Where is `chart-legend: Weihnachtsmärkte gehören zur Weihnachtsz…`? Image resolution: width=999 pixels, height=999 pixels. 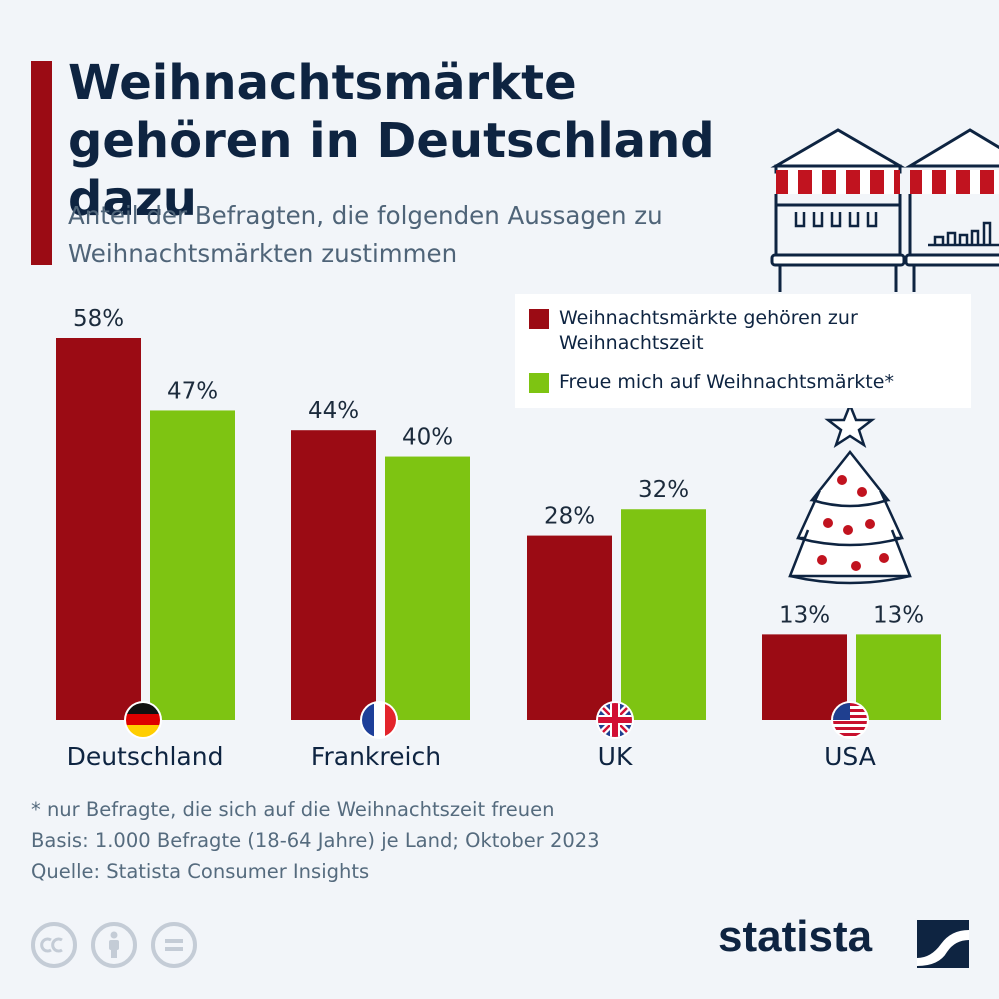 chart-legend: Weihnachtsmärkte gehören zur Weihnachtsz… is located at coordinates (743, 351).